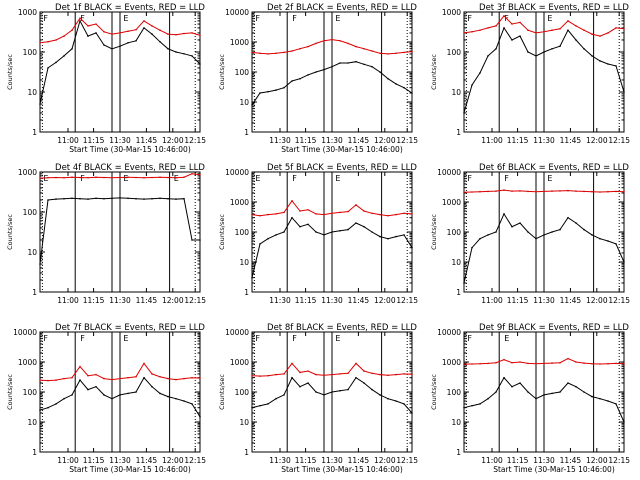 The image size is (640, 480). Describe the element at coordinates (619, 300) in the screenshot. I see `x-tick-label: 12:15` at that location.